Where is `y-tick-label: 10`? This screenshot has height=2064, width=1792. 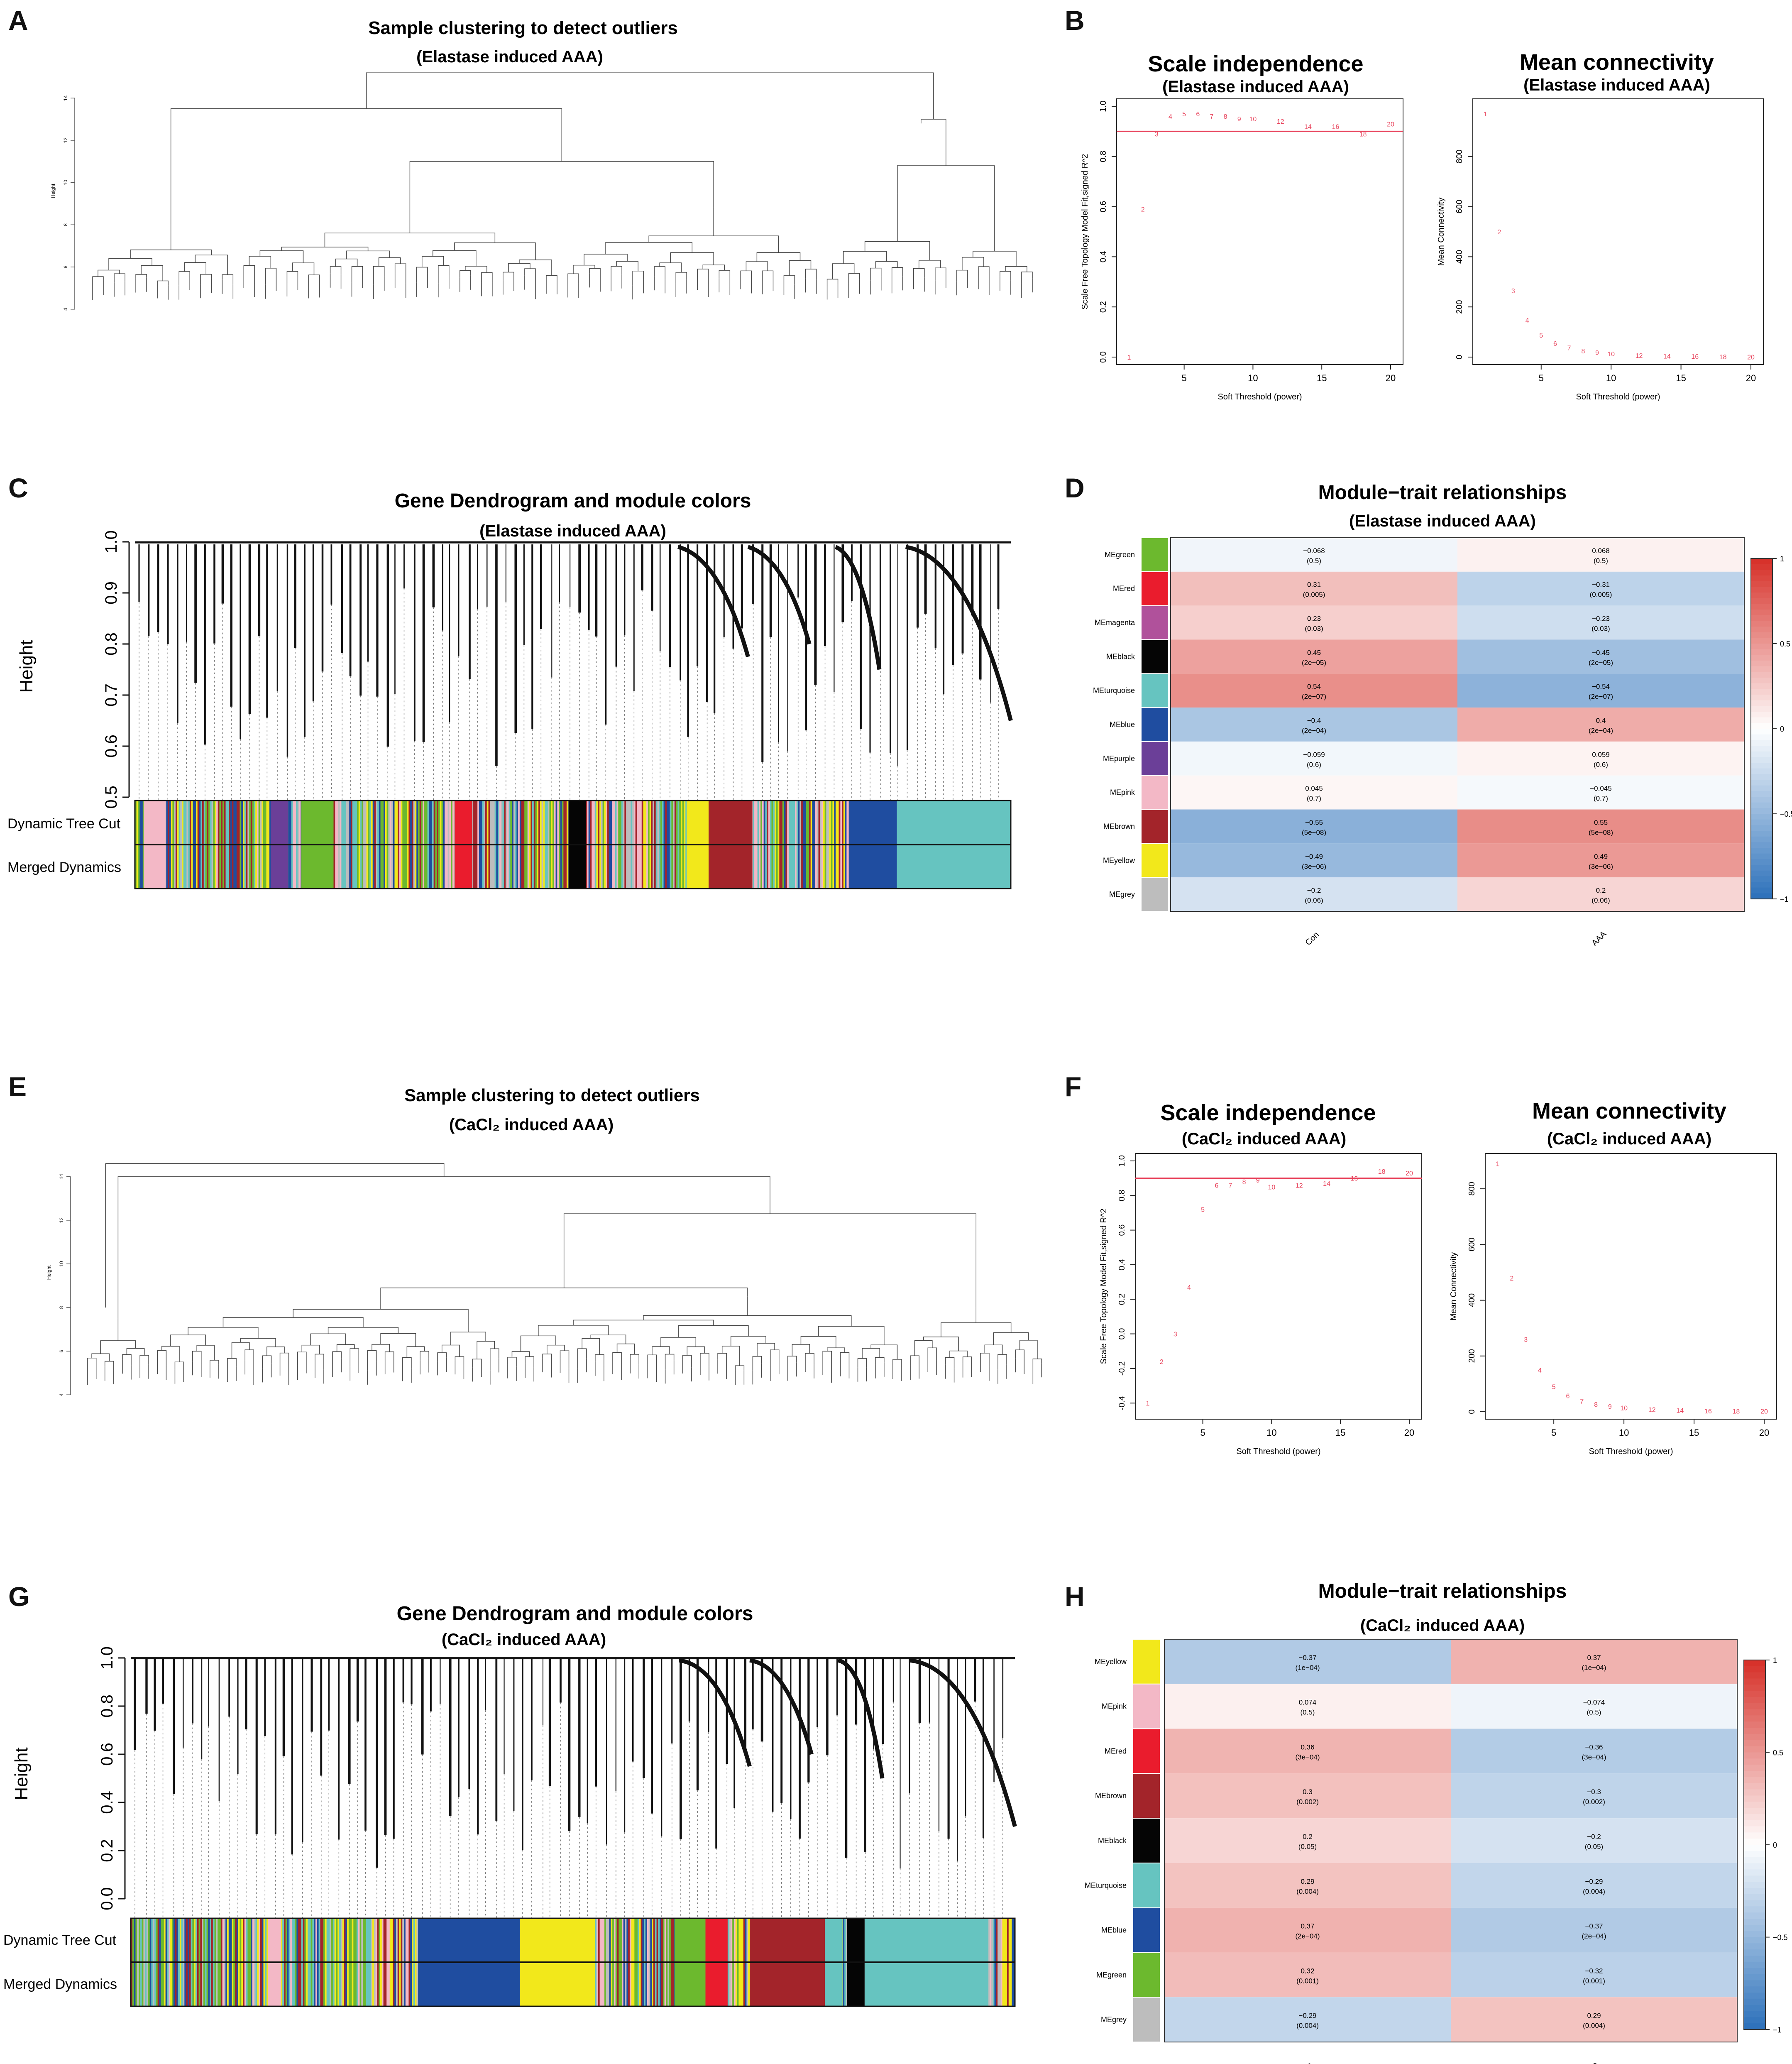
y-tick-label: 10 is located at coordinates (61, 1264).